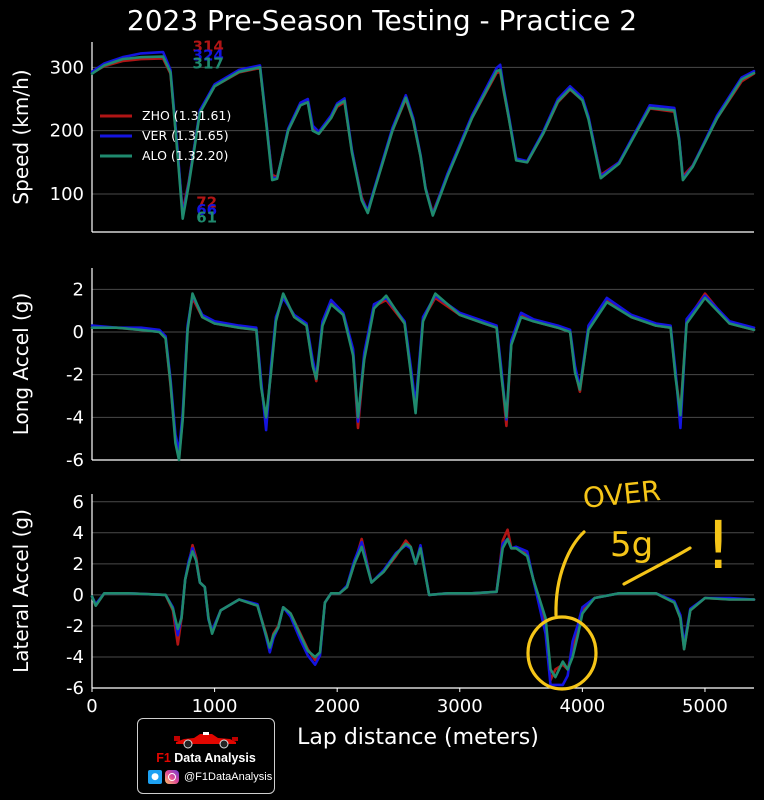  Describe the element at coordinates (215, 758) in the screenshot. I see `logo-brand-text: Data Analysis` at that location.